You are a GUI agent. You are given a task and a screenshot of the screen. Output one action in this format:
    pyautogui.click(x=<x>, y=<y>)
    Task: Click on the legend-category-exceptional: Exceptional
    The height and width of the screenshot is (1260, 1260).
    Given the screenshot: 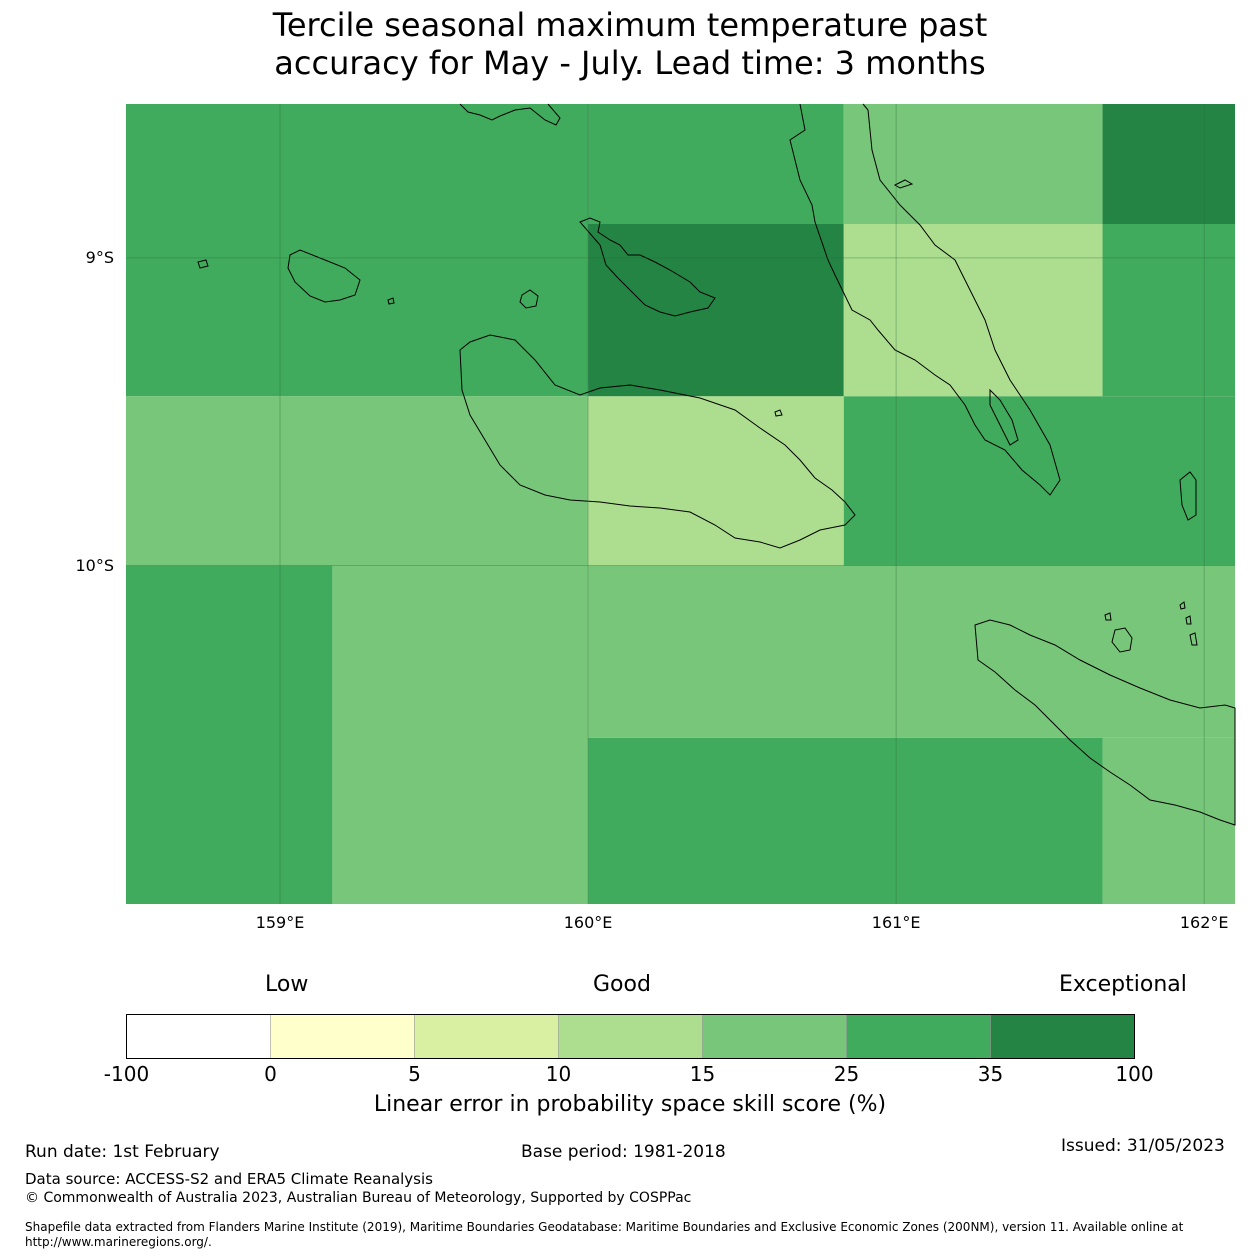 What is the action you would take?
    pyautogui.click(x=1123, y=984)
    